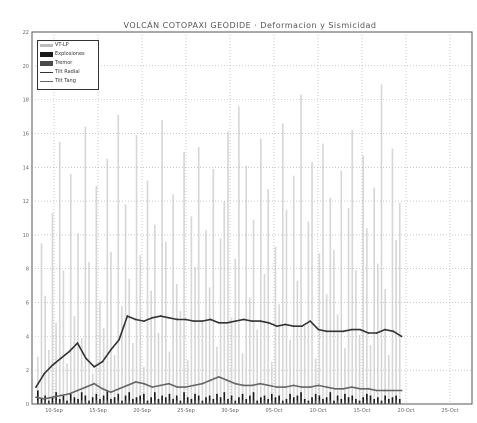 The image size is (477, 423). What do you see at coordinates (98, 411) in the screenshot?
I see `x-tick-label: 15-Sep` at bounding box center [98, 411].